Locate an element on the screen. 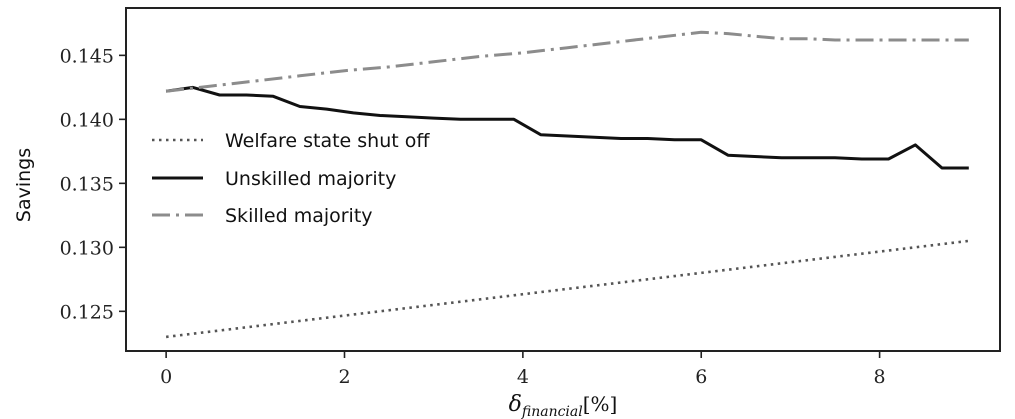 The height and width of the screenshot is (419, 1015). legend-entry-welfare-state-shut-off: Welfare state shut off is located at coordinates (291, 141).